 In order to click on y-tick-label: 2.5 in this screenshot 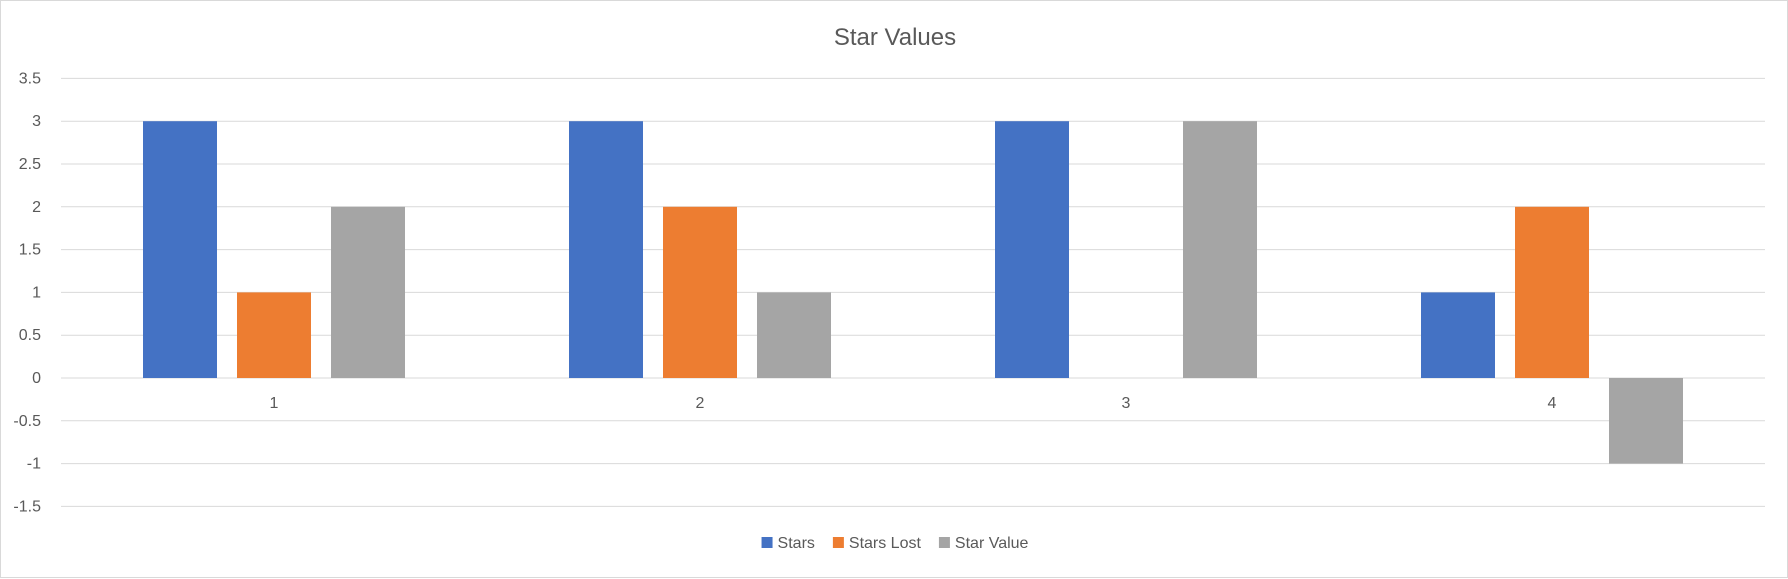, I will do `click(30, 164)`.